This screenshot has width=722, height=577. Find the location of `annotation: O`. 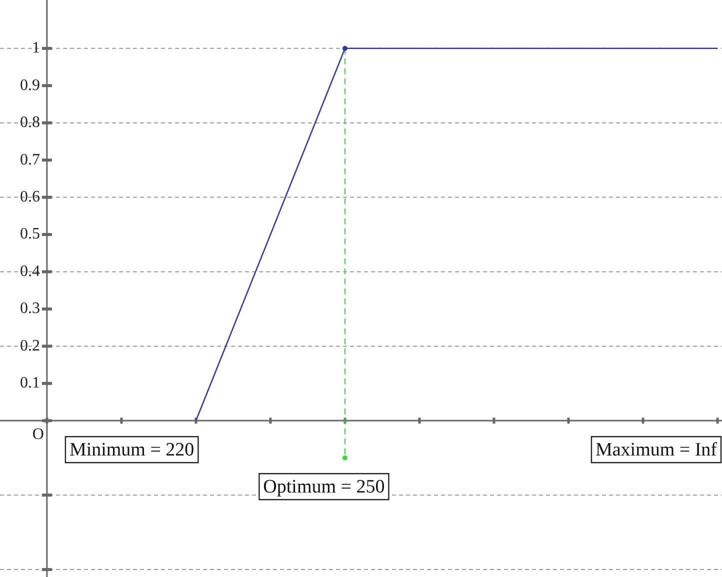

annotation: O is located at coordinates (38, 434).